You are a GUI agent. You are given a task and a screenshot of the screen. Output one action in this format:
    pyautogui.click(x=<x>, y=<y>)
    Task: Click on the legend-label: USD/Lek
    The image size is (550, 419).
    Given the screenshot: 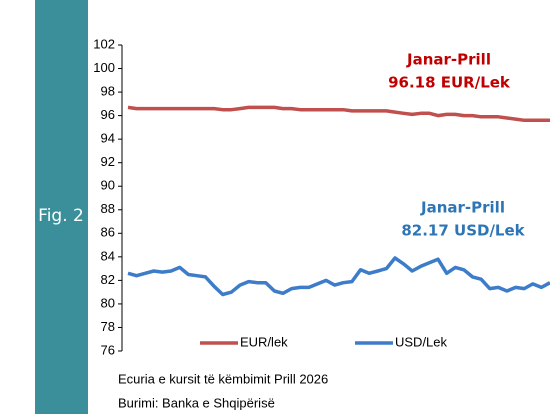 What is the action you would take?
    pyautogui.click(x=421, y=341)
    